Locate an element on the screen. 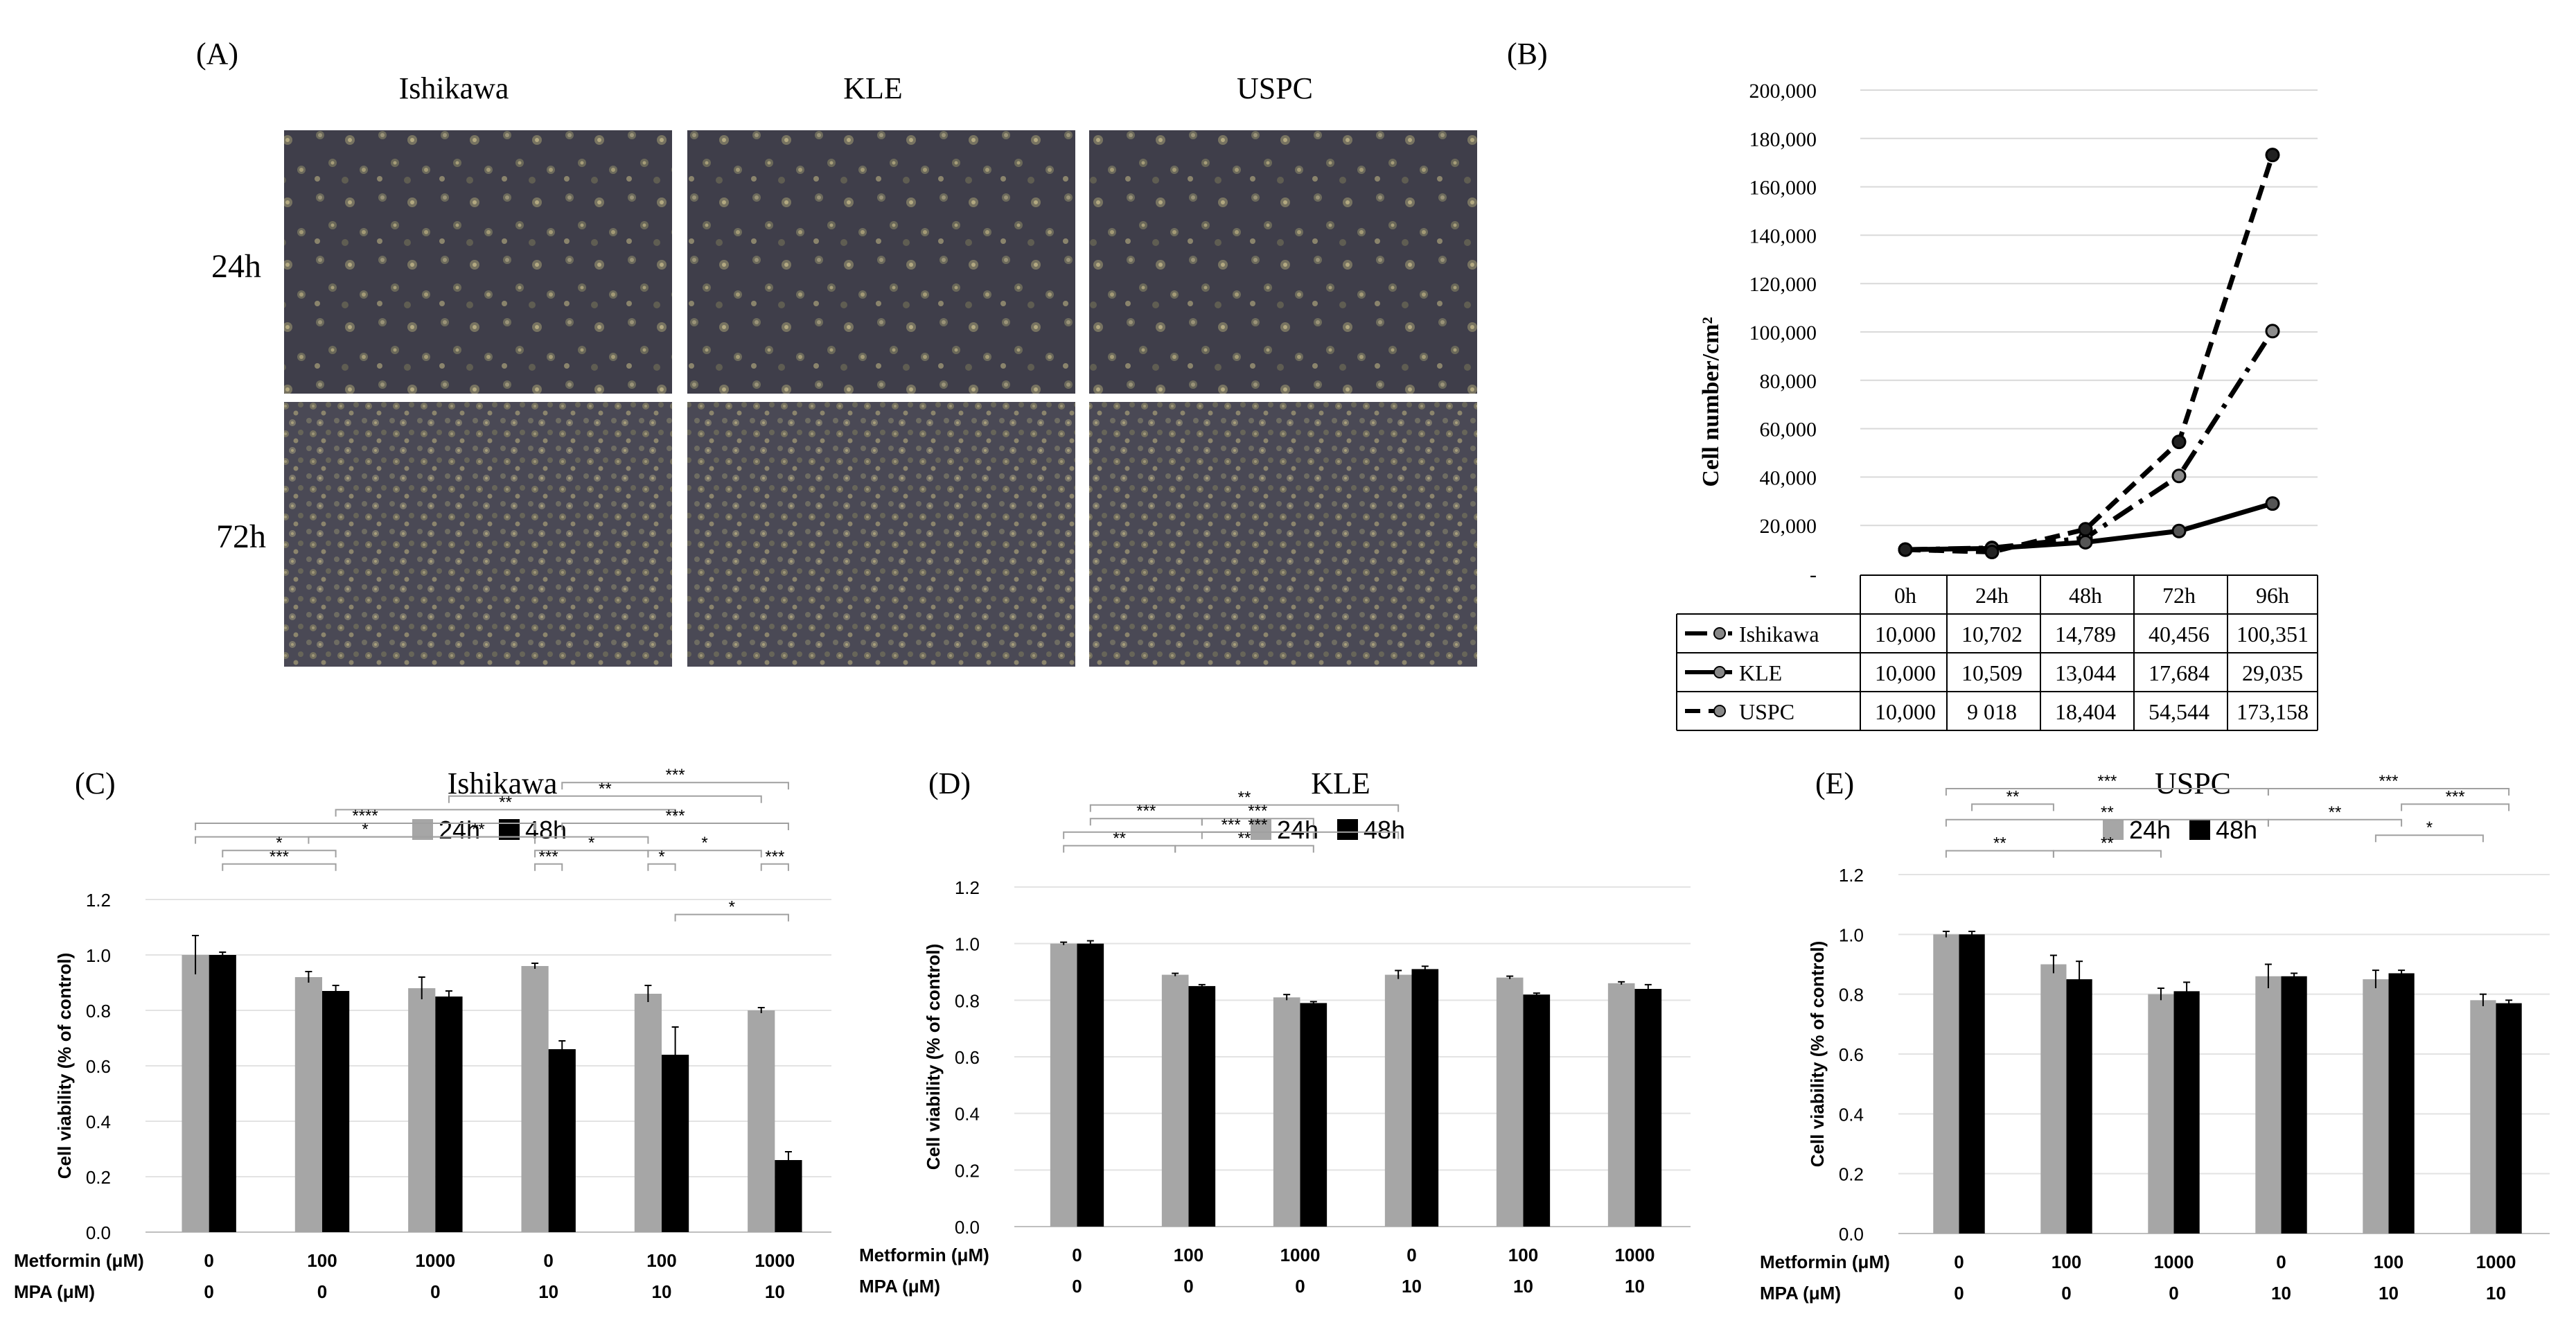  y-tick-label: 40,000 is located at coordinates (1788, 477).